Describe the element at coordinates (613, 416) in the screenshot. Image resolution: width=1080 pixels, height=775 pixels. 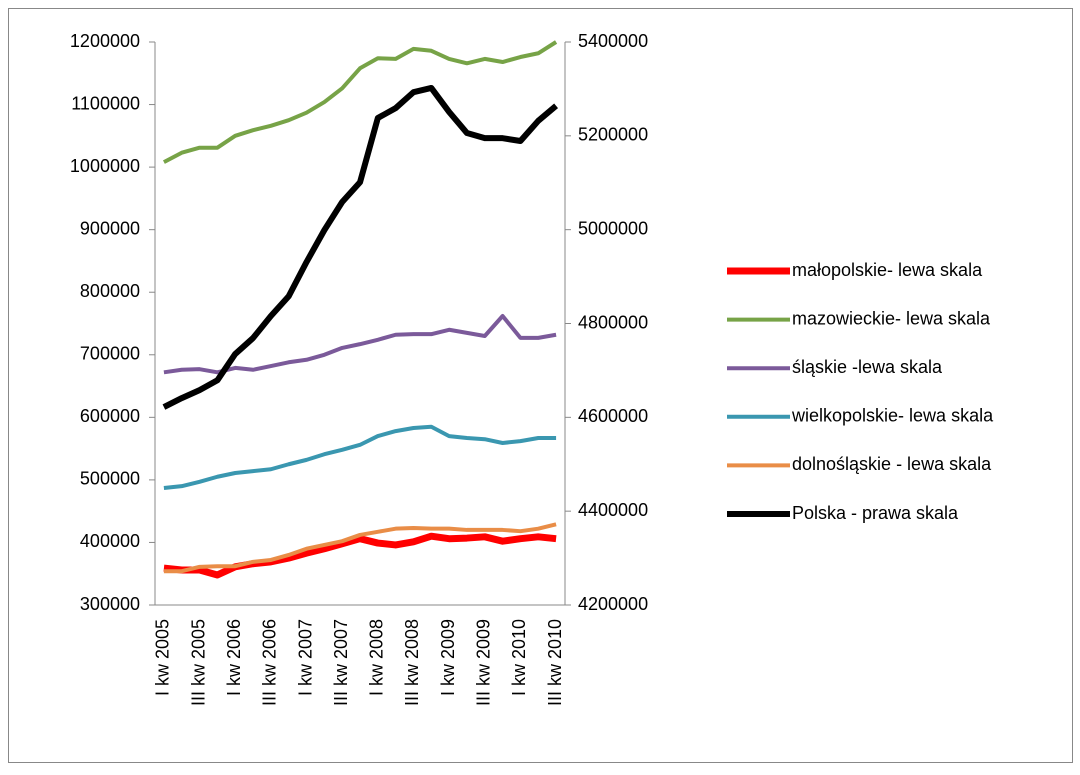
I see `y2-tick-label: 4600000` at that location.